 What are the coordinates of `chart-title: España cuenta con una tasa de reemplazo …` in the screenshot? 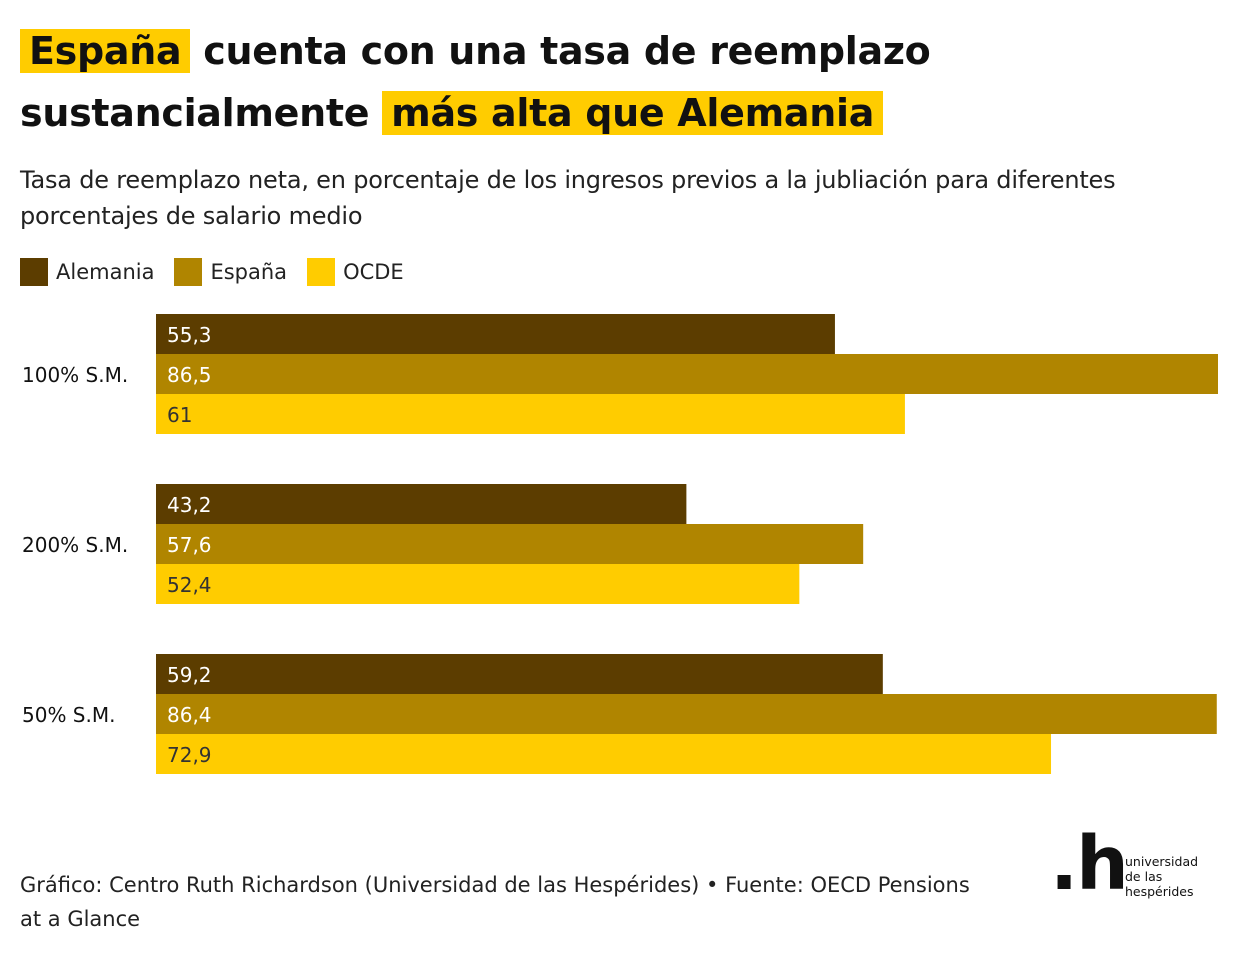 It's located at (620, 82).